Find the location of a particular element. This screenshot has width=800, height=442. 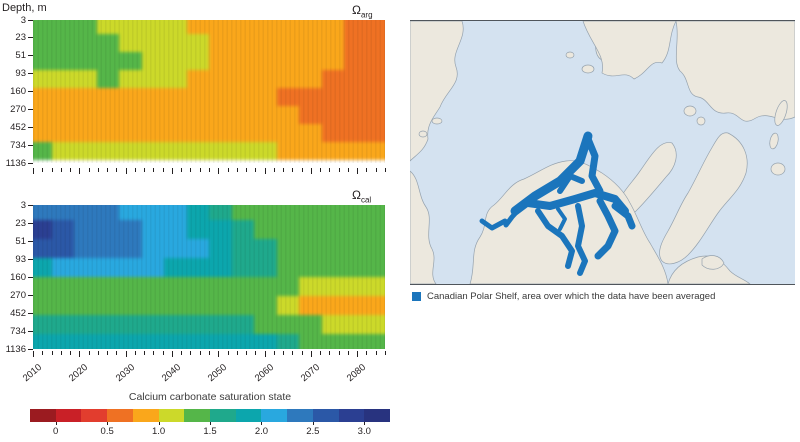

legend-swatch is located at coordinates (416, 296).